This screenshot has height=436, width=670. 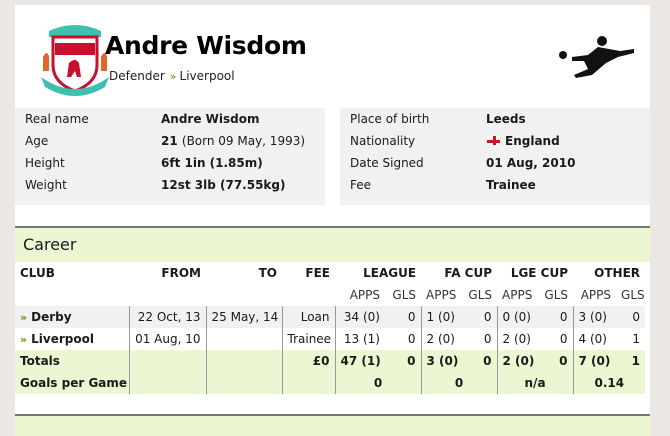 What do you see at coordinates (459, 383) in the screenshot?
I see `fa-gpg: 0` at bounding box center [459, 383].